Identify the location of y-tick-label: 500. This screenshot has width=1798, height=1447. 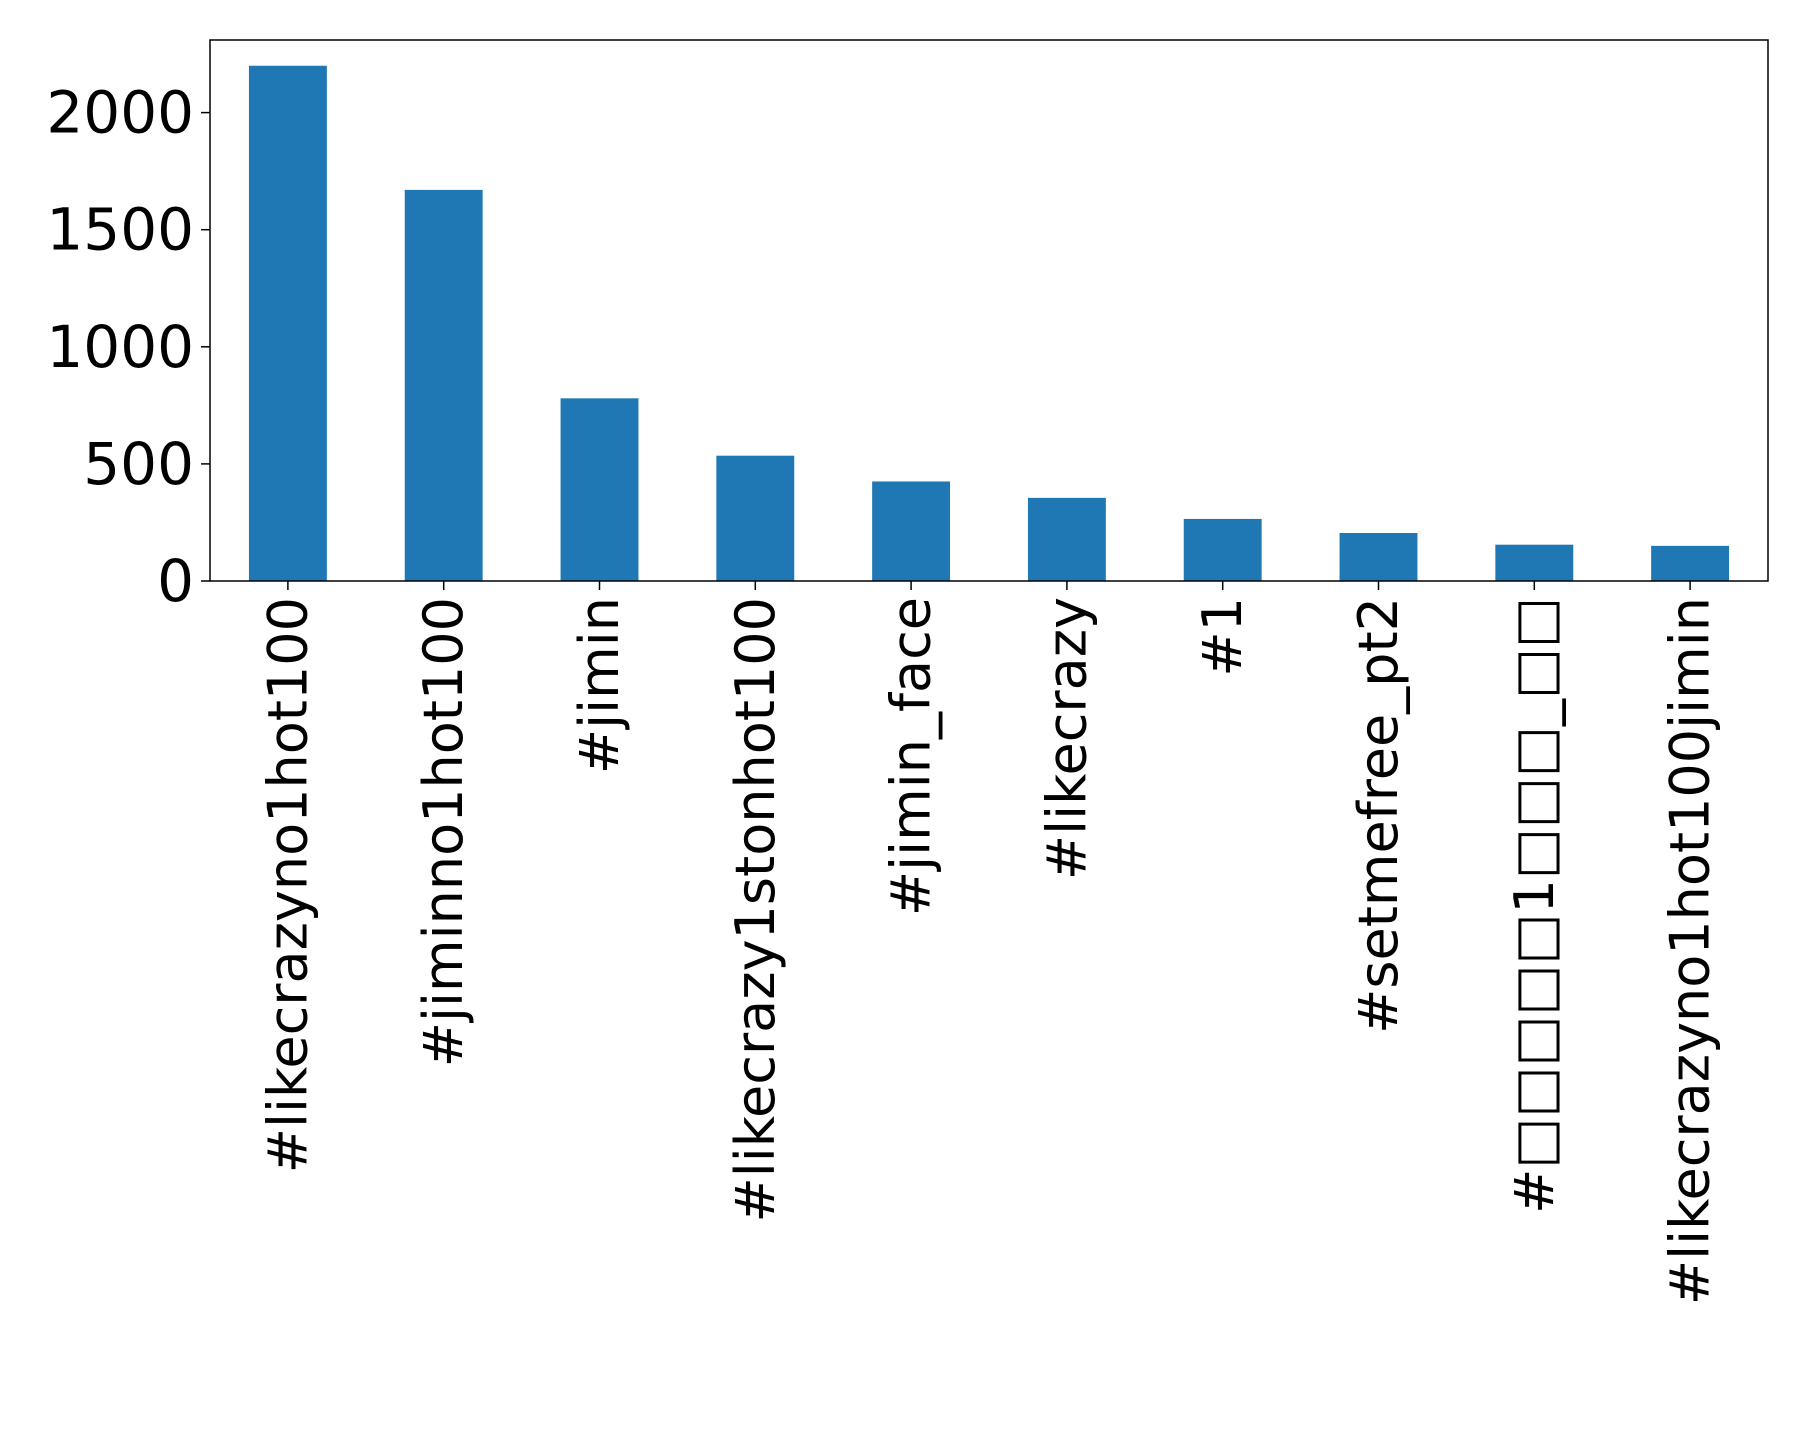
(138, 464).